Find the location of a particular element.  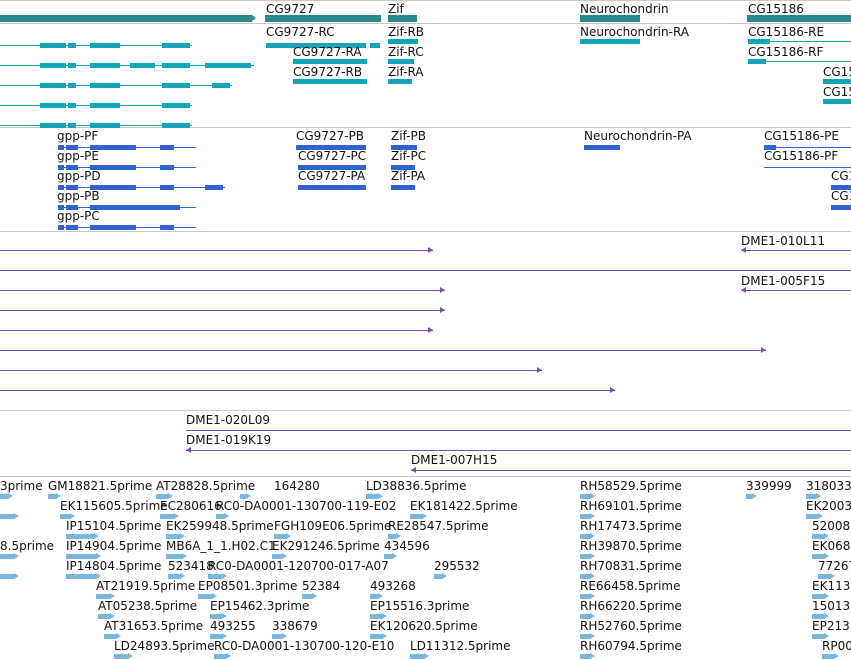

clone-label: DME1-019K19 is located at coordinates (229, 440).